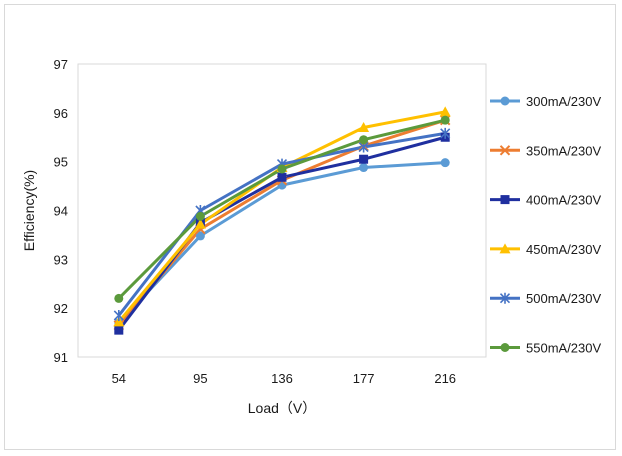  I want to click on x-axis-title: Load（V）, so click(282, 408).